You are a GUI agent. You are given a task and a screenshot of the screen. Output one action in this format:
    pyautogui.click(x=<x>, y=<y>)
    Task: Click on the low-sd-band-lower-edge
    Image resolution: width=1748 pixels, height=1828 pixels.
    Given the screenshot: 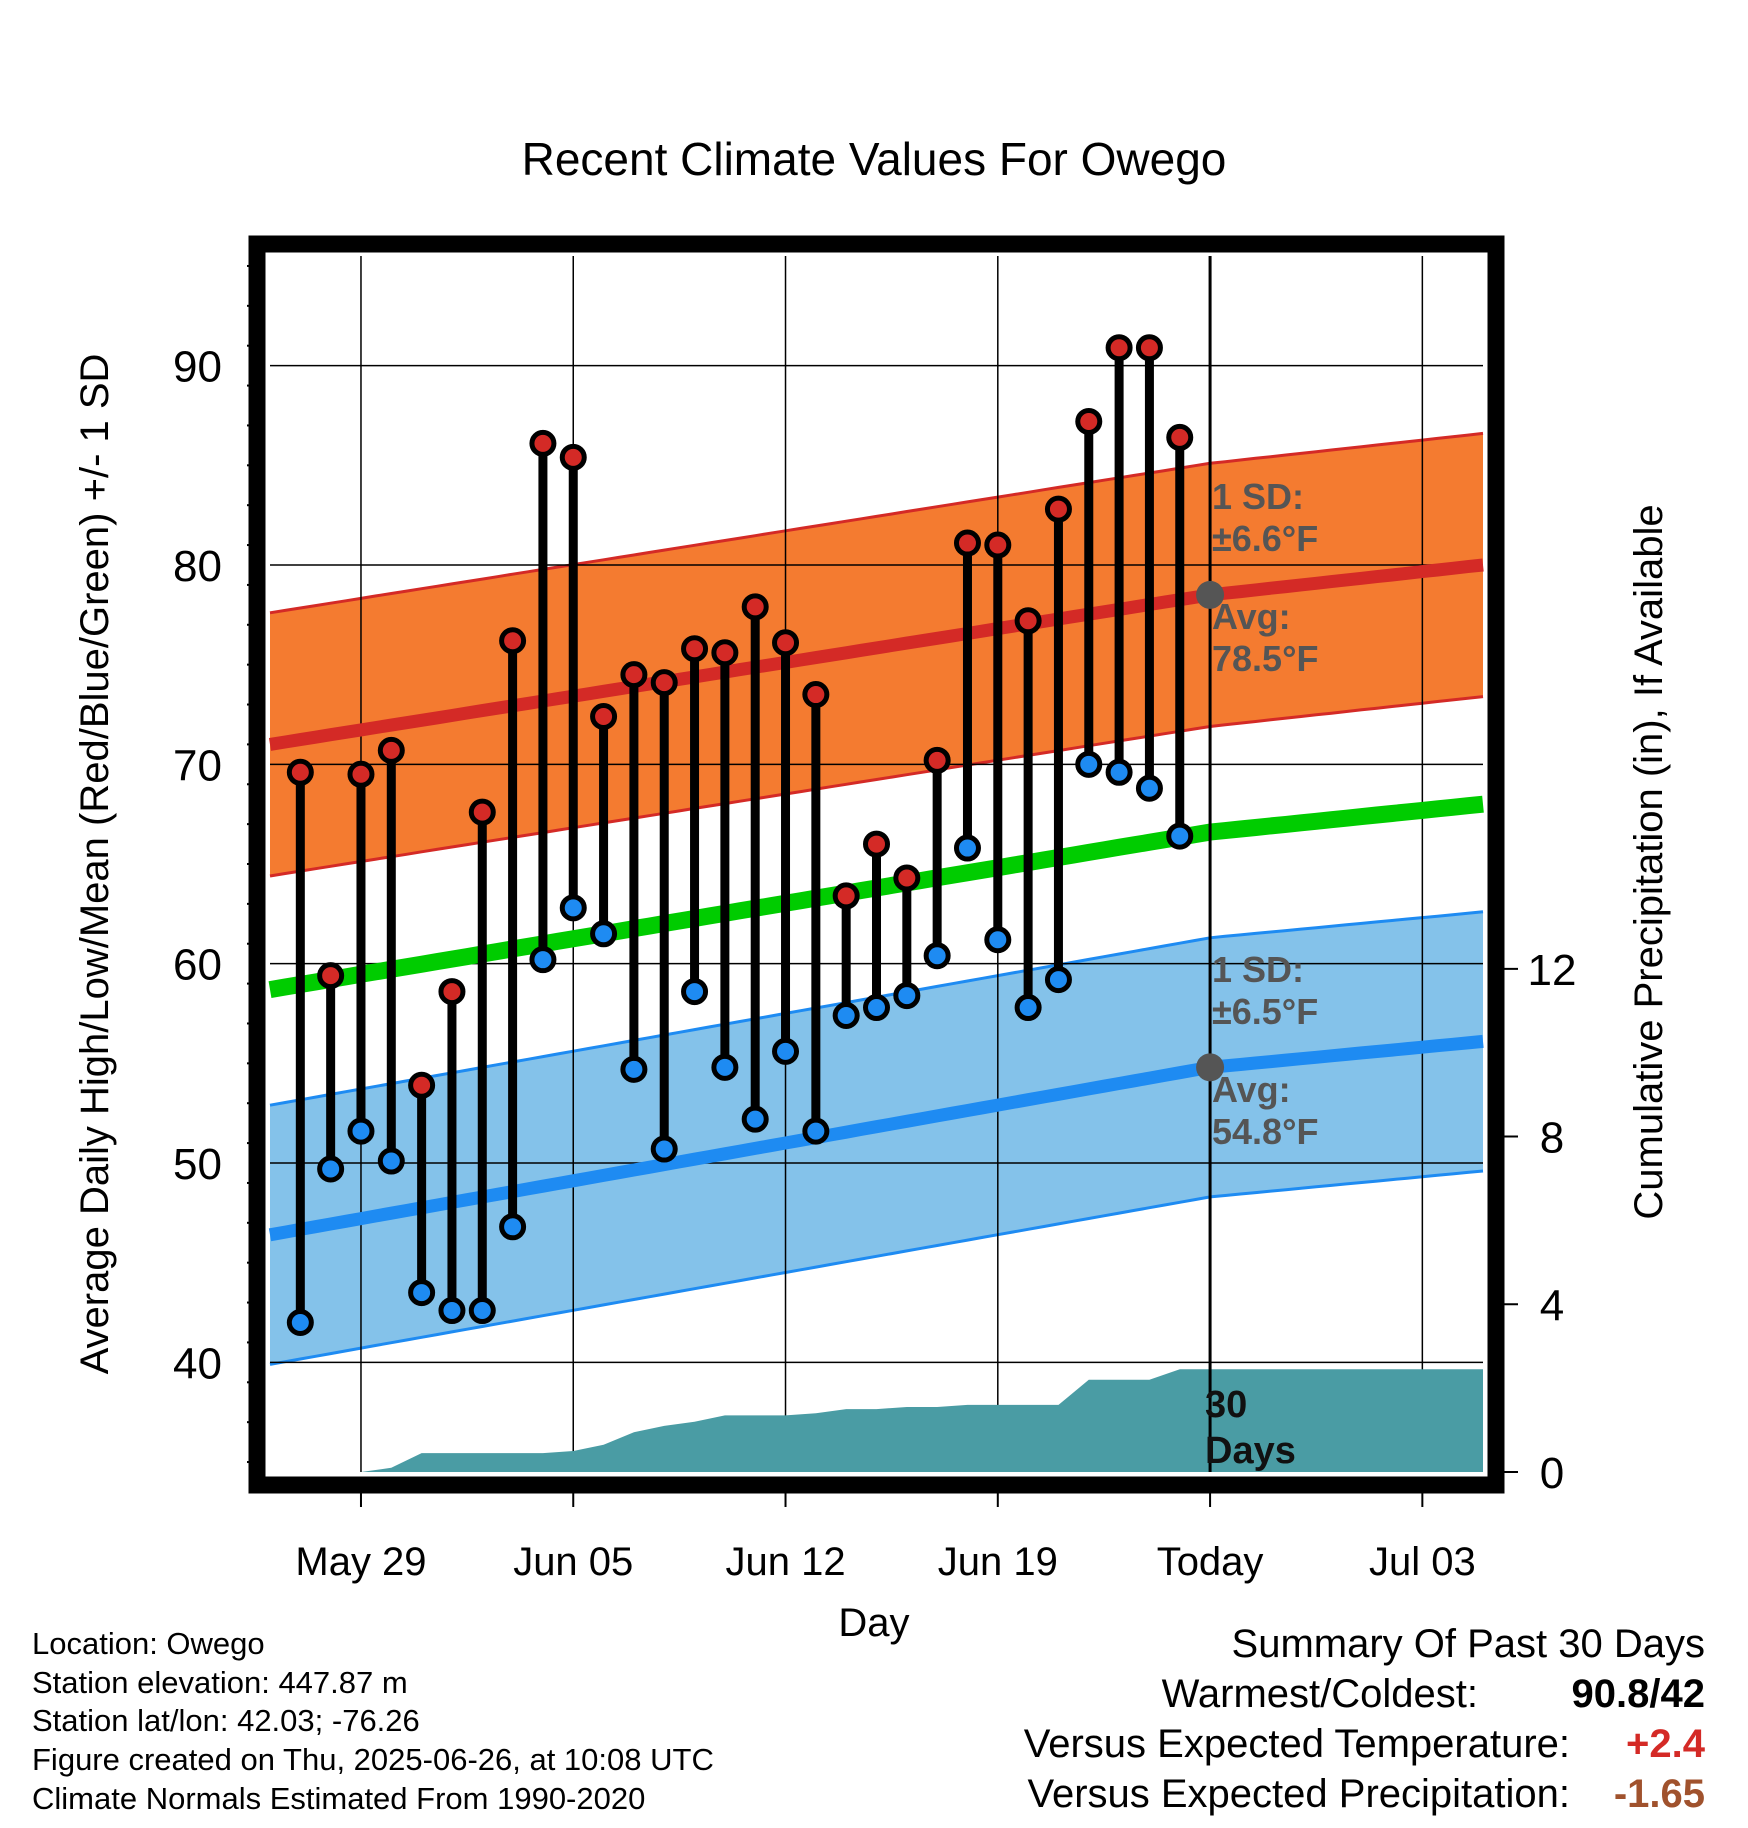 What is the action you would take?
    pyautogui.click(x=876, y=1267)
    